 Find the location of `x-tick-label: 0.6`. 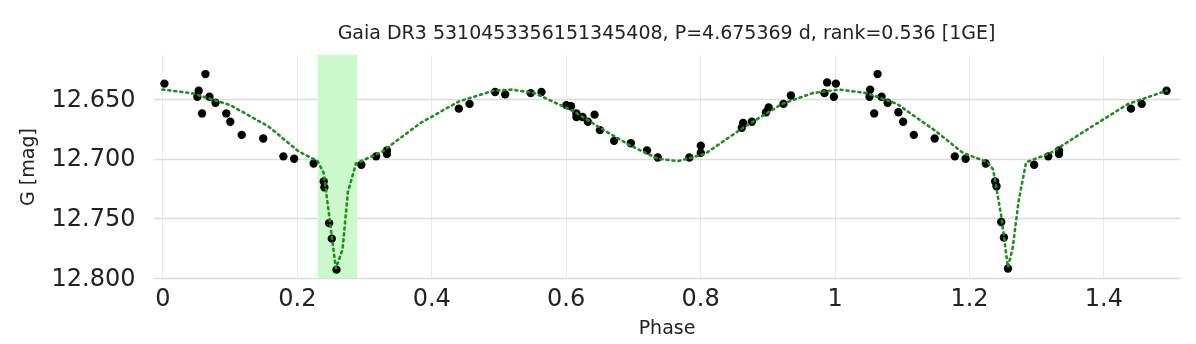

x-tick-label: 0.6 is located at coordinates (566, 297).